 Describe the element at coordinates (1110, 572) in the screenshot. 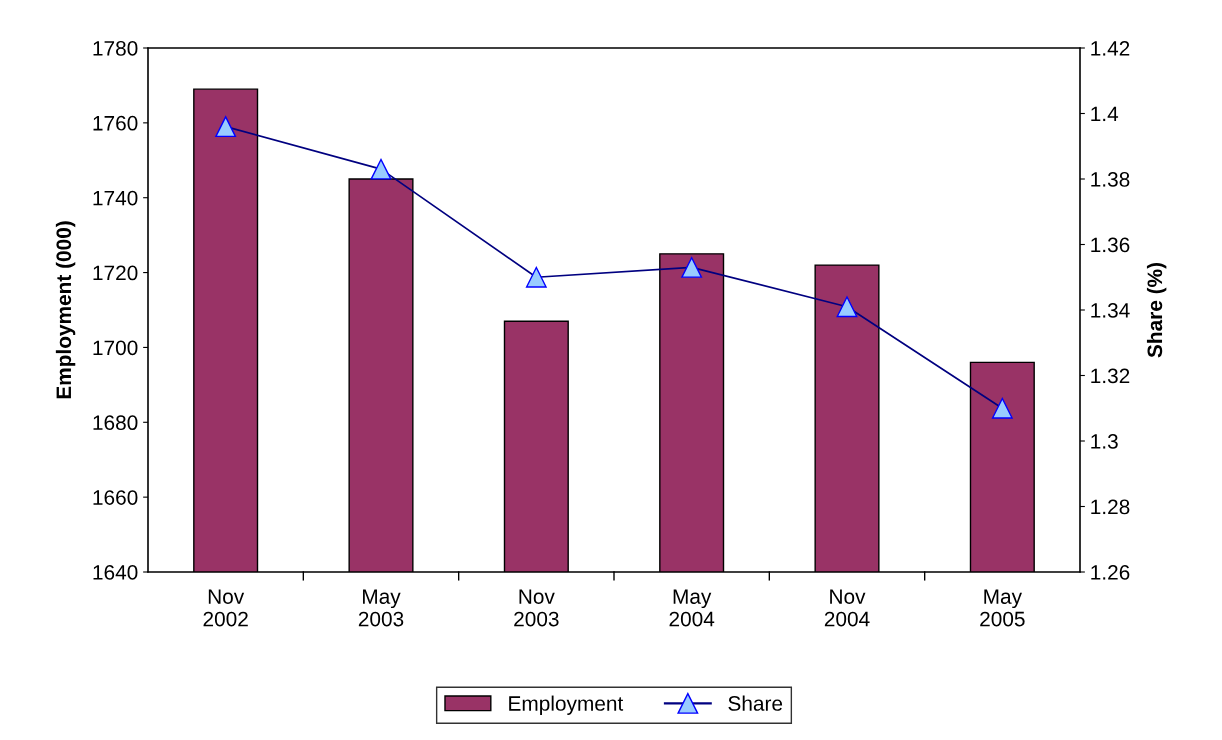

I see `y2-tick-label: 1.26` at that location.